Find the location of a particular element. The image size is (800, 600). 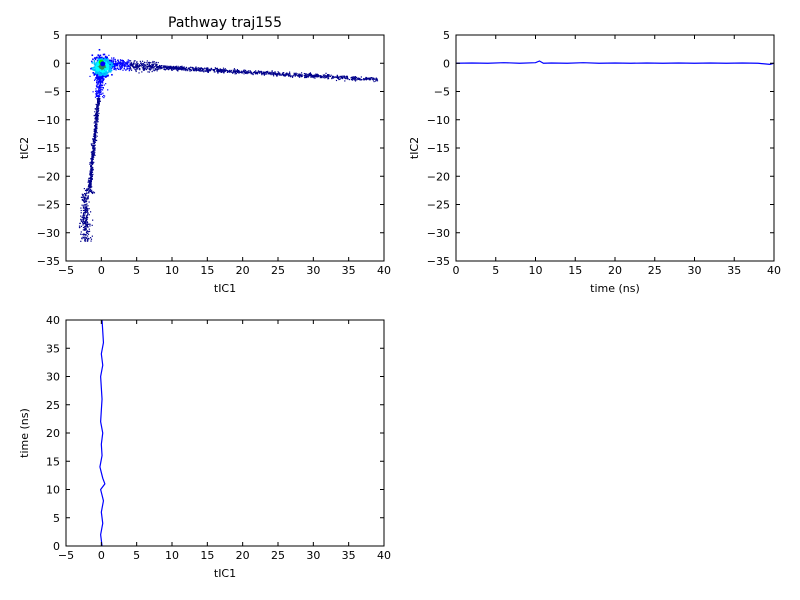

x-tick-label: 40 is located at coordinates (384, 555).